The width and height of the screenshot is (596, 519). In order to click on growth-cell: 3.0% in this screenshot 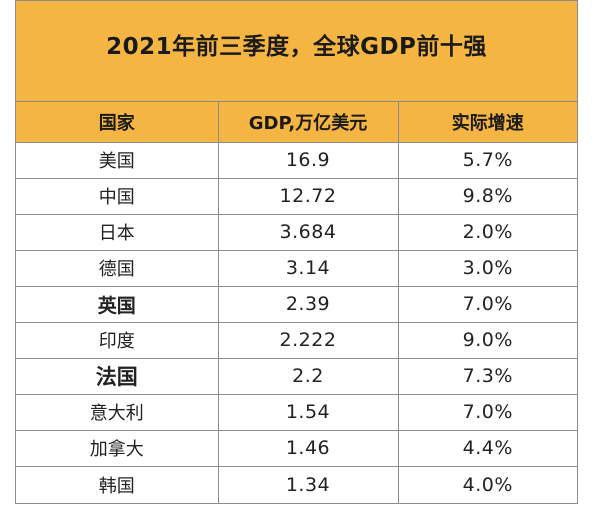, I will do `click(487, 268)`.